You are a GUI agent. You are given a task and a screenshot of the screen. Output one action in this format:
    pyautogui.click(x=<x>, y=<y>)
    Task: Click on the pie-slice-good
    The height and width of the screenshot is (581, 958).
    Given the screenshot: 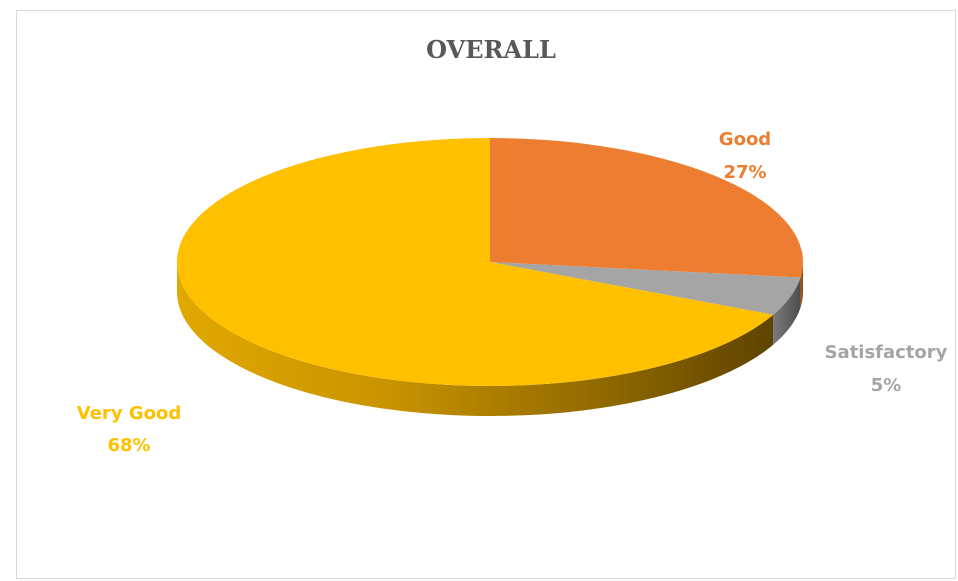 What is the action you would take?
    pyautogui.click(x=646, y=208)
    